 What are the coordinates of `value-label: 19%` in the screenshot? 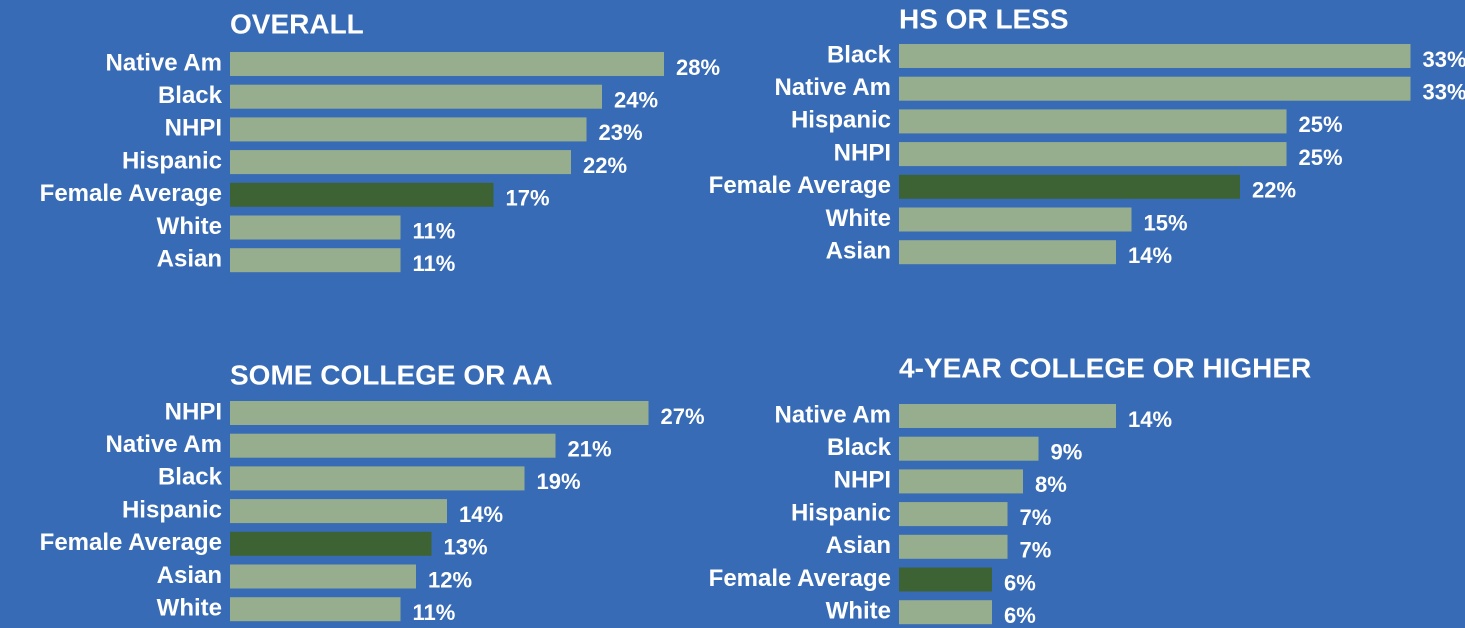 It's located at (559, 481).